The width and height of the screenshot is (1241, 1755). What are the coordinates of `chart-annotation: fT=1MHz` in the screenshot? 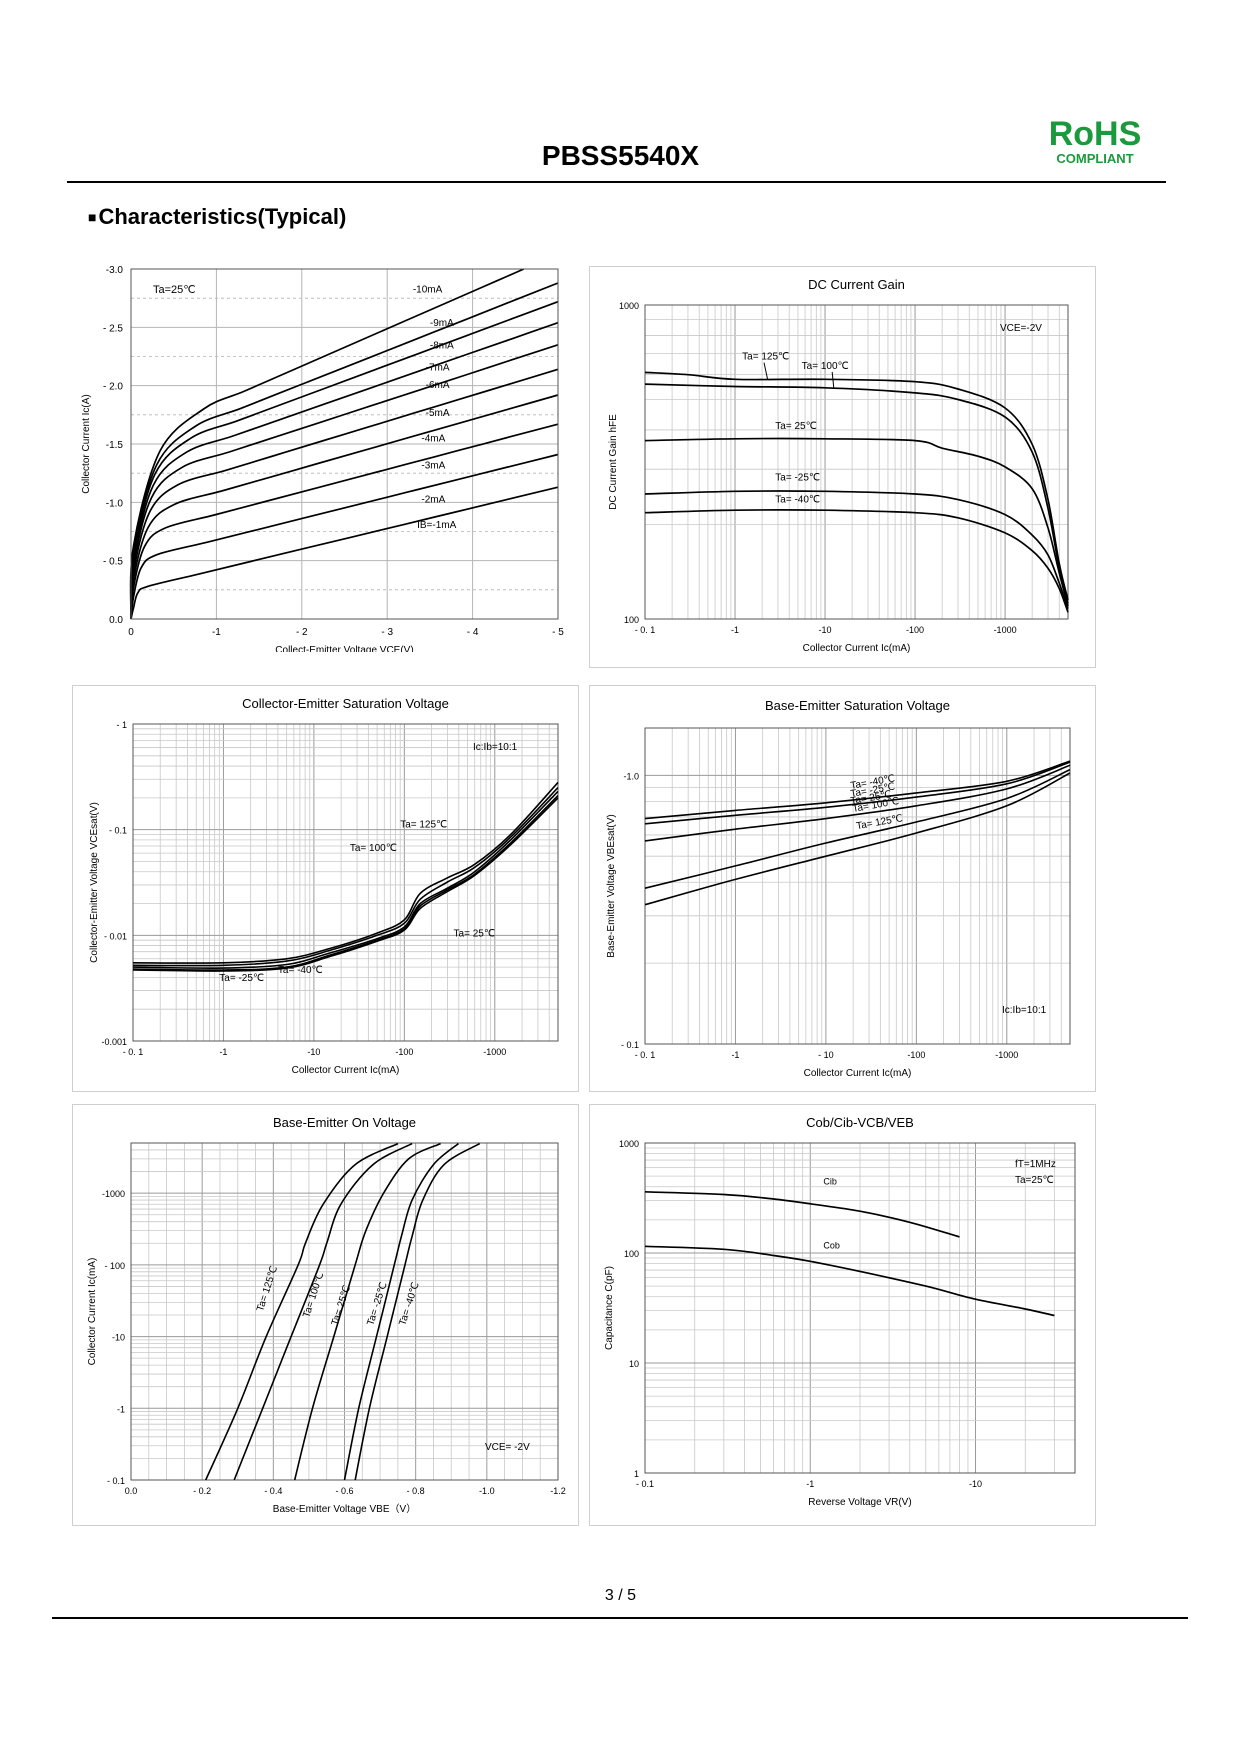 It's located at (1035, 1164).